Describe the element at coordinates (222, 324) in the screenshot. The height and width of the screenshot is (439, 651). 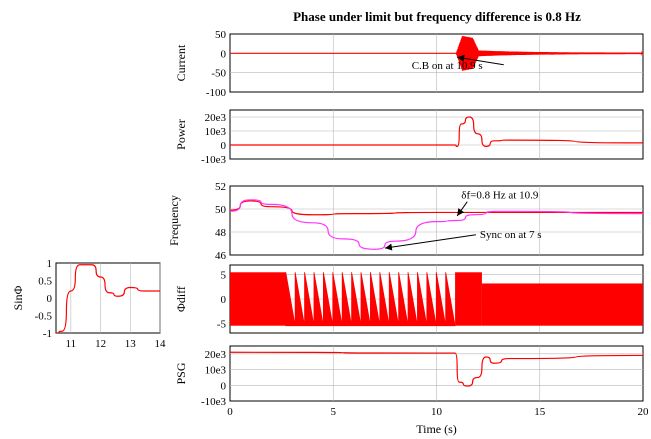
I see `y-tick-label: -5` at that location.